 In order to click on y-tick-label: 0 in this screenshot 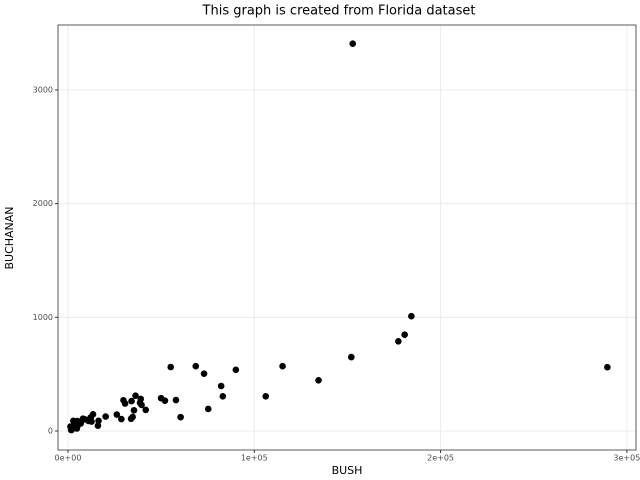, I will do `click(50, 431)`.